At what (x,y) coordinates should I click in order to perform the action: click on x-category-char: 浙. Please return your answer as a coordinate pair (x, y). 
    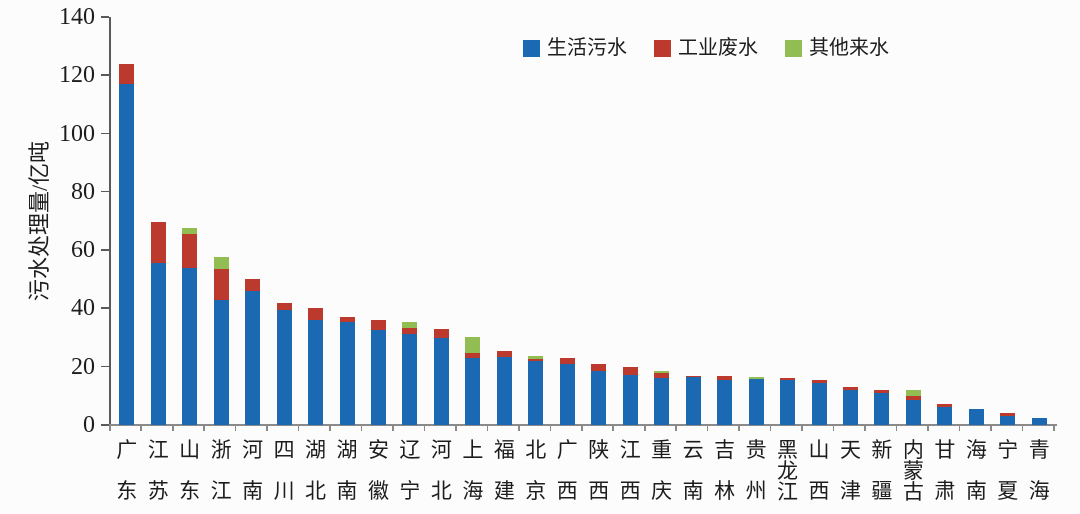
    Looking at the image, I should click on (221, 450).